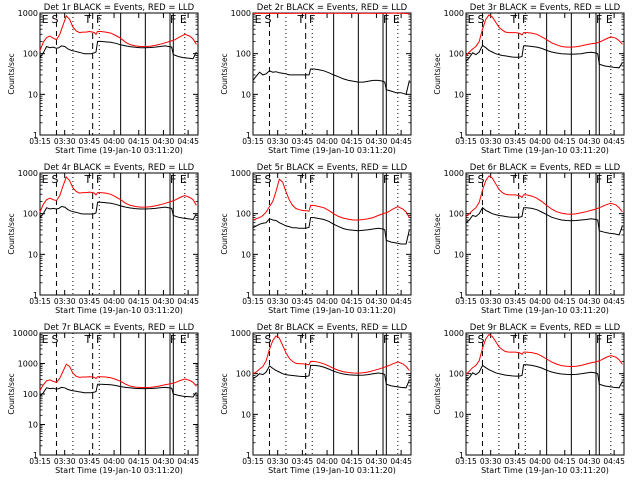 The width and height of the screenshot is (640, 484). What do you see at coordinates (481, 19) in the screenshot?
I see `panel-3-marker-s: S` at bounding box center [481, 19].